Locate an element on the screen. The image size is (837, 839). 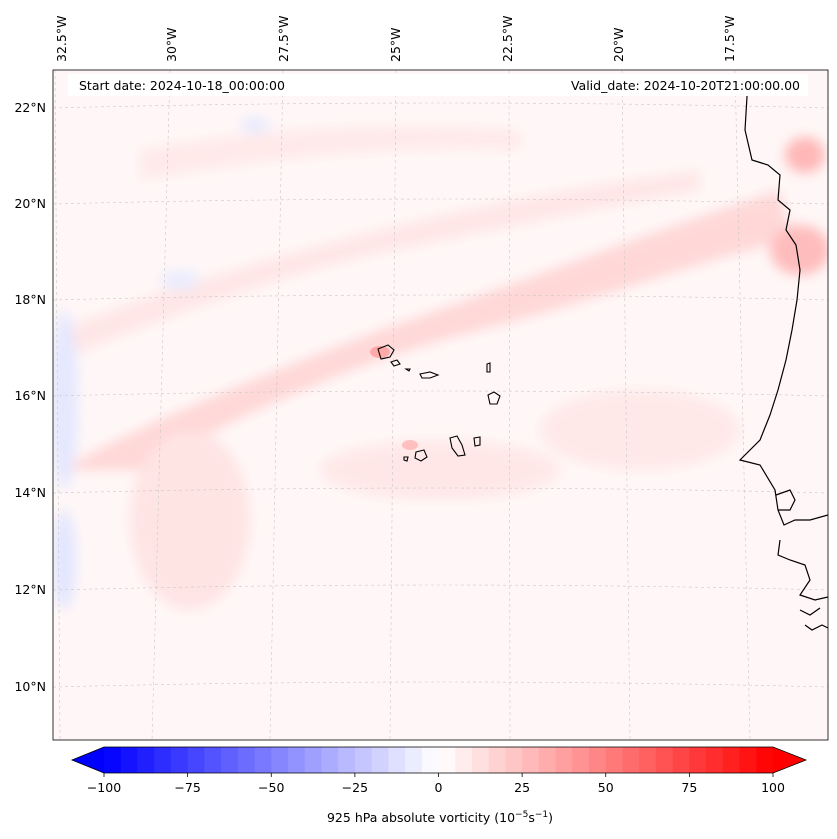
lat-label-22n: 22°N is located at coordinates (30, 107).